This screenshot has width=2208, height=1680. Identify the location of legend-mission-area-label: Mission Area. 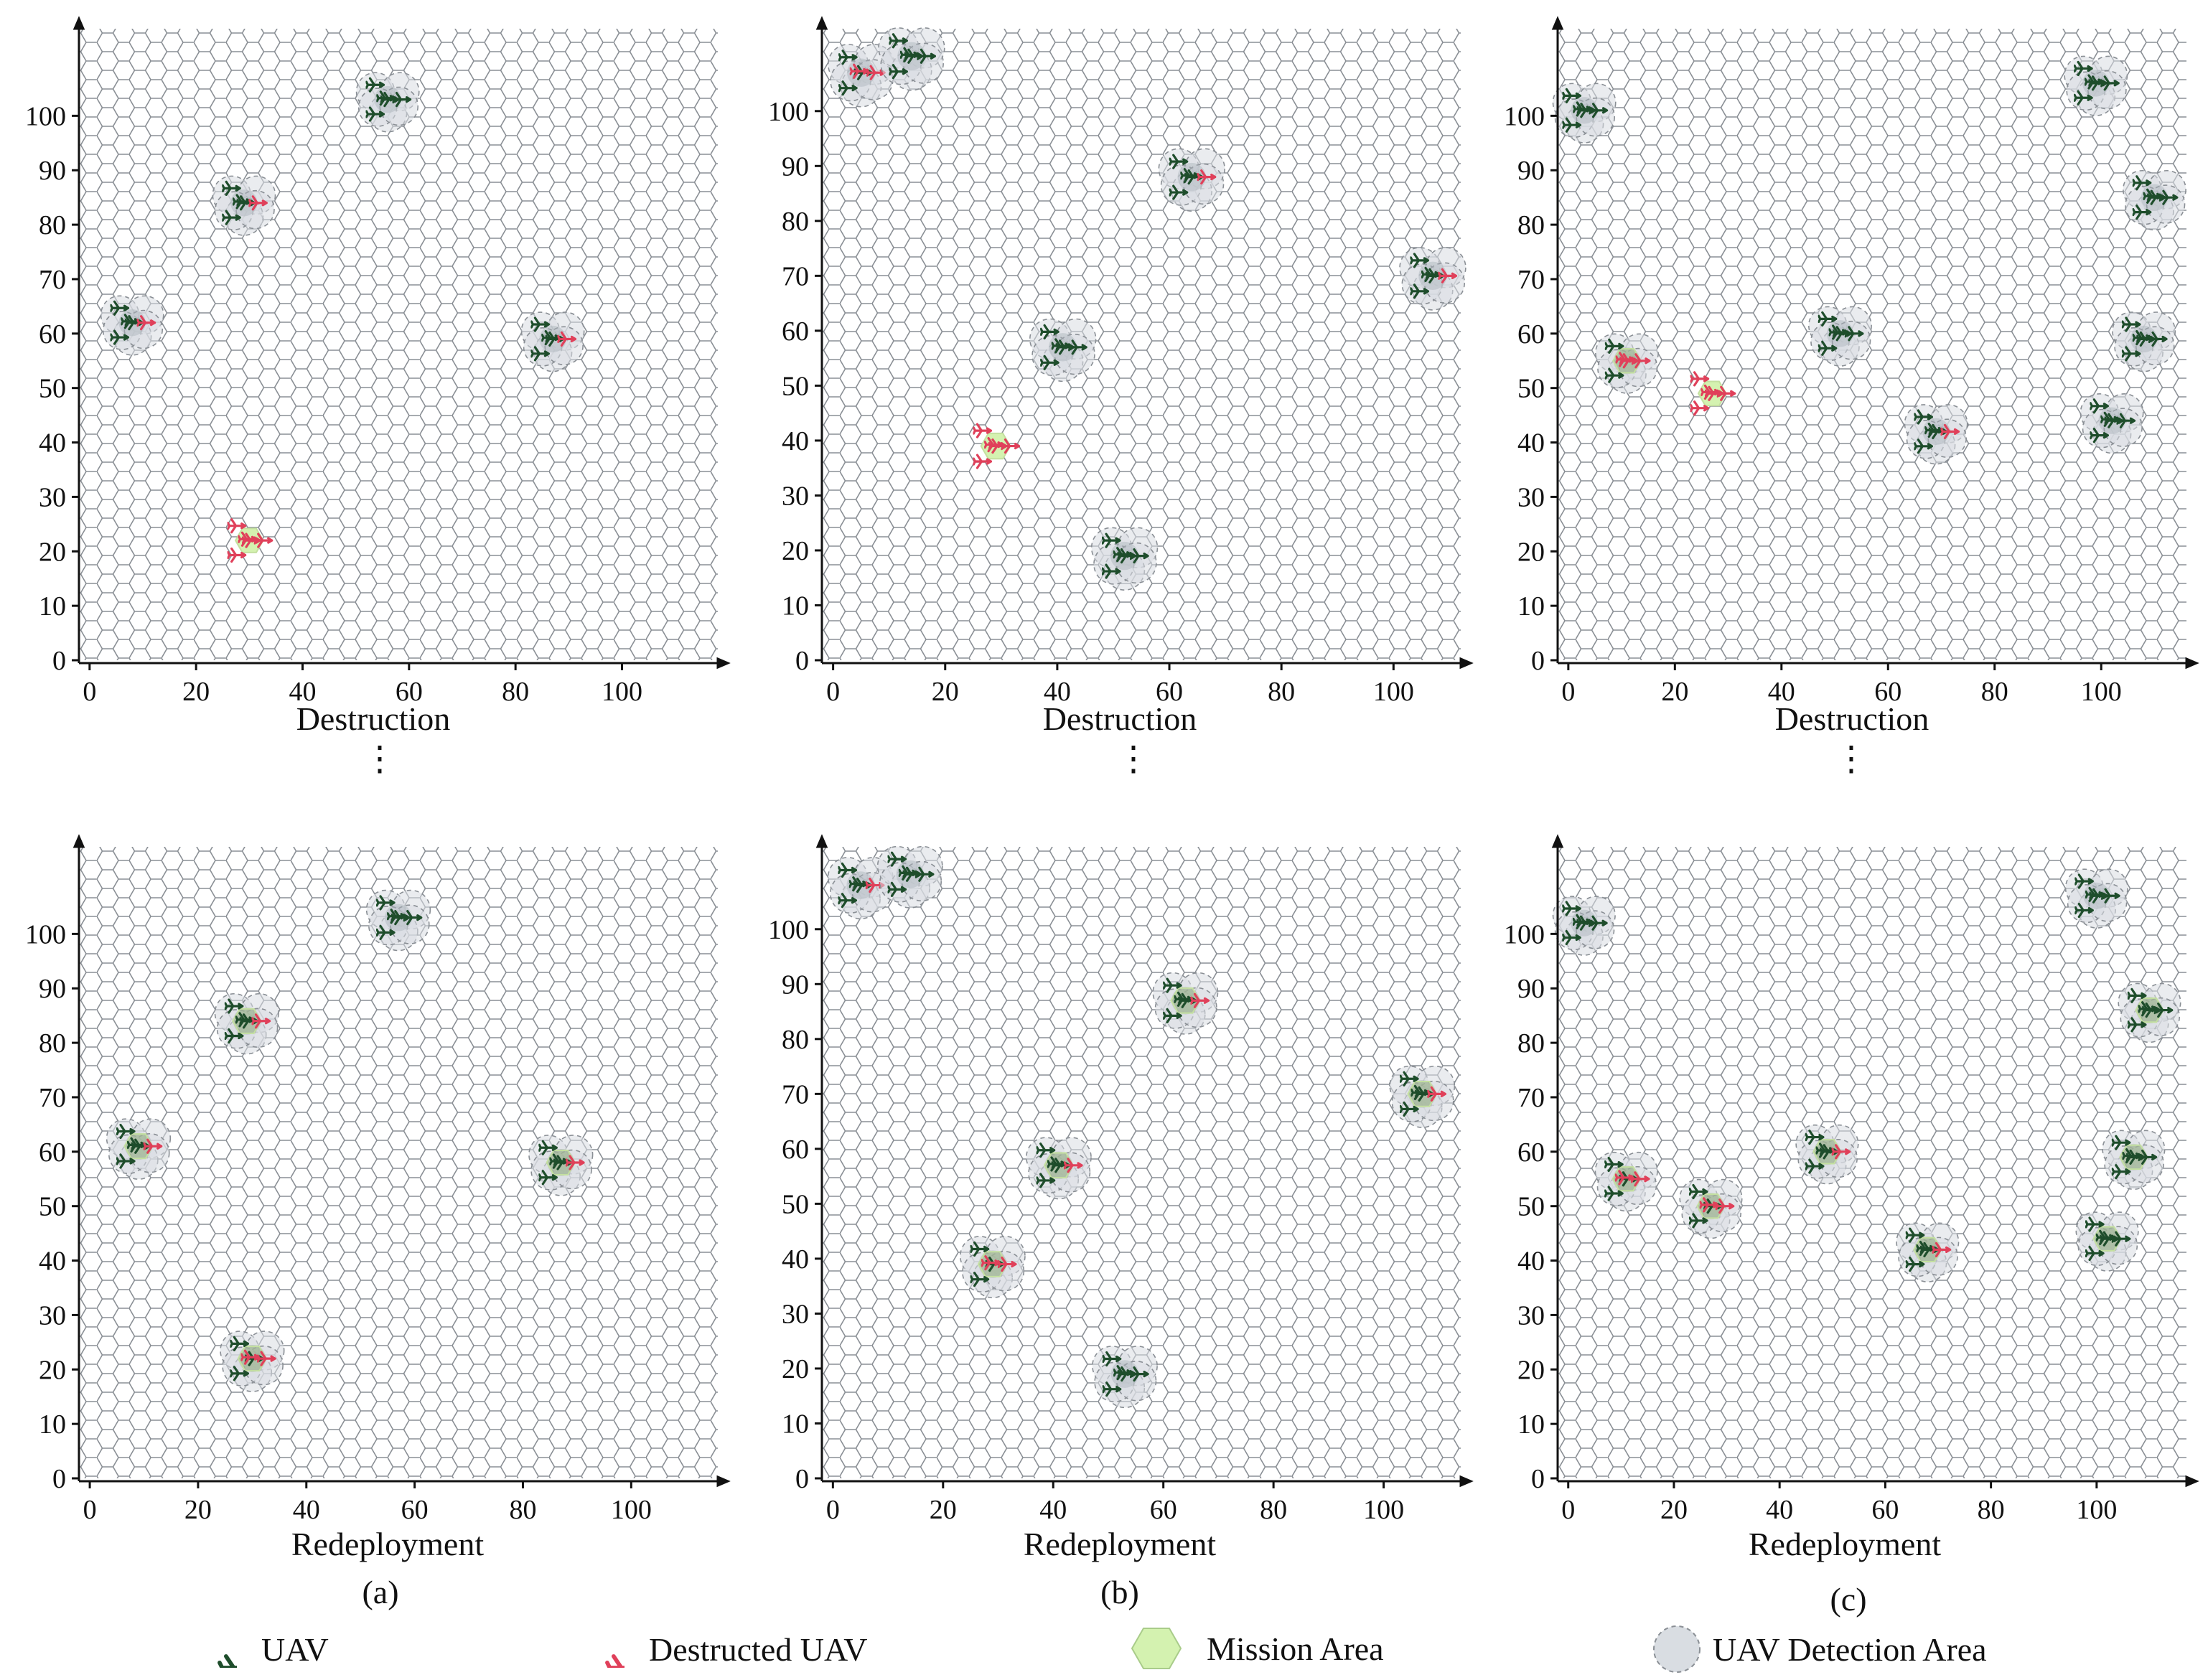
(1295, 1648).